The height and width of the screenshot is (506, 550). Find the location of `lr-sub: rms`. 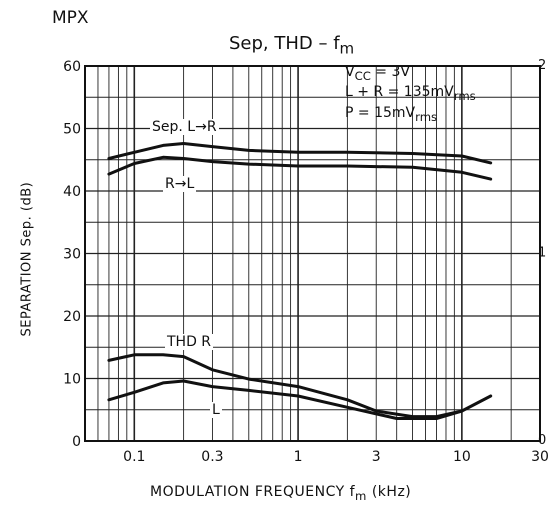

lr-sub: rms is located at coordinates (464, 95).